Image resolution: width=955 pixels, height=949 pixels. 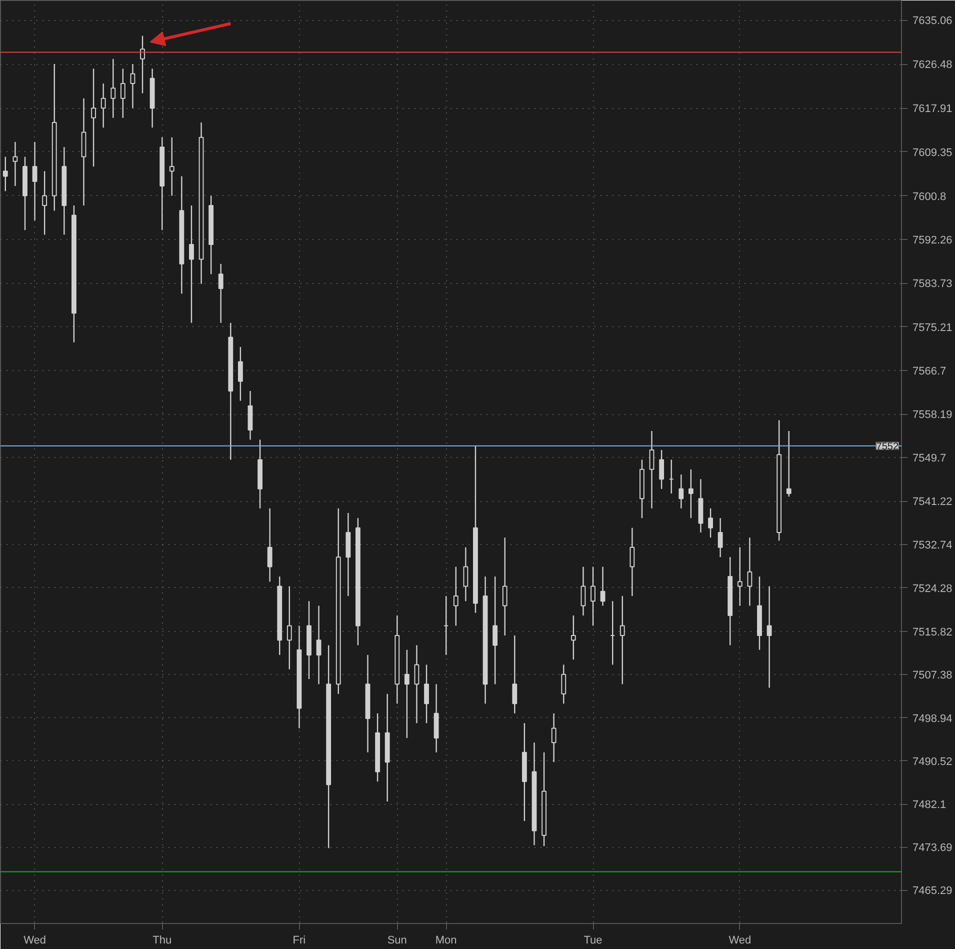 What do you see at coordinates (932, 240) in the screenshot?
I see `y-tick-label: 7592.26` at bounding box center [932, 240].